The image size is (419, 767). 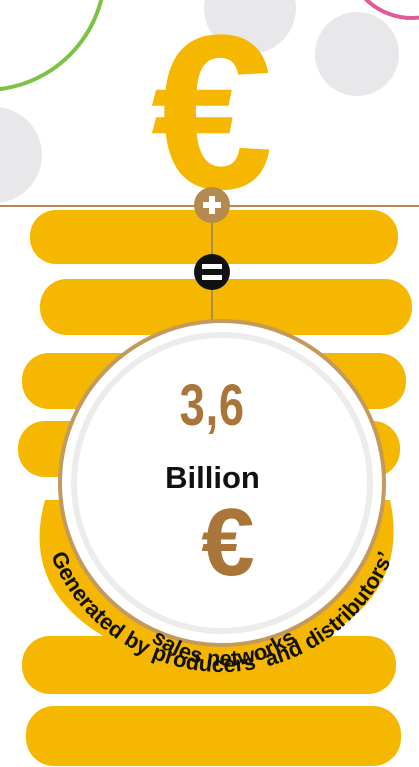 What do you see at coordinates (52, 46) in the screenshot?
I see `green-ring` at bounding box center [52, 46].